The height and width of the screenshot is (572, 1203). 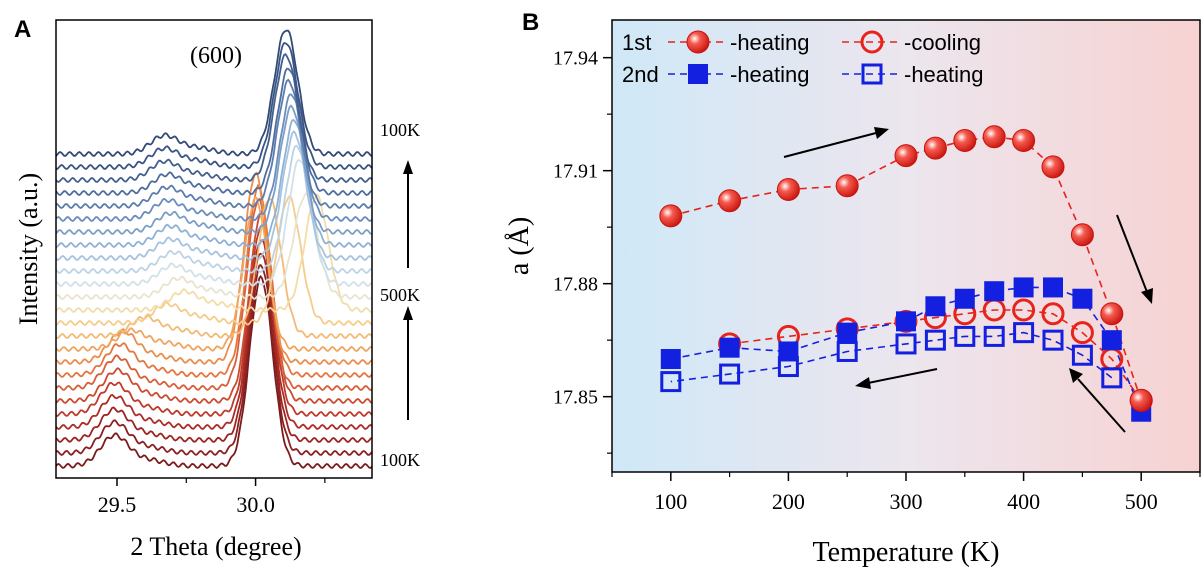 I want to click on panel-b-x-tick-label: 300, so click(x=906, y=501).